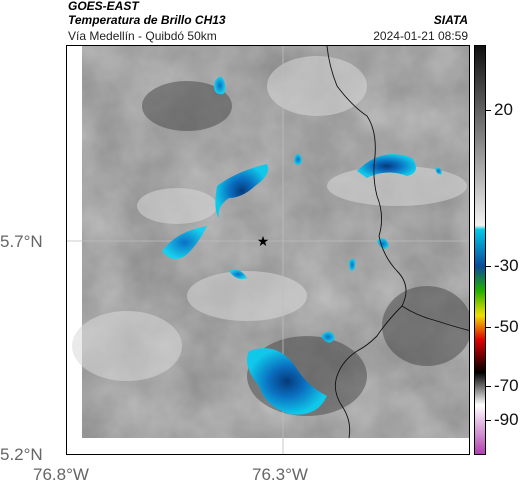 The image size is (526, 491). Describe the element at coordinates (506, 419) in the screenshot. I see `colorbar-label: -90` at that location.